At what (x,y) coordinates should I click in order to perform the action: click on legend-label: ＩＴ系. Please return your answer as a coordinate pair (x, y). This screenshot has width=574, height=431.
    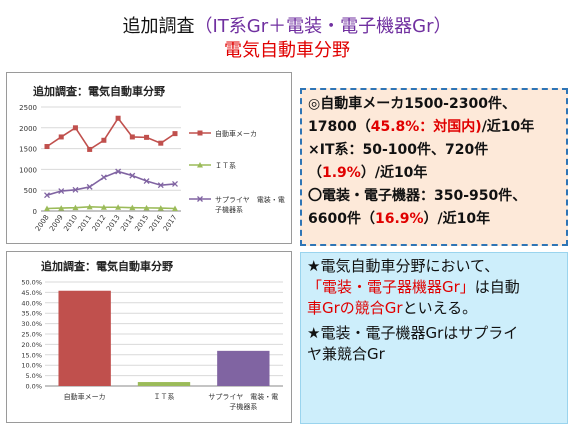
    Looking at the image, I should click on (225, 165).